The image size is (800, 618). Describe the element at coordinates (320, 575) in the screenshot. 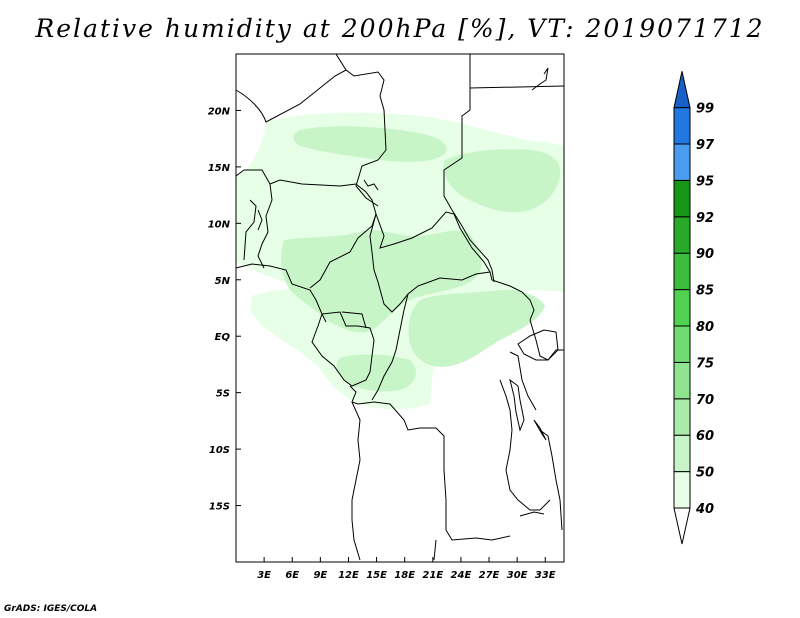

I see `lon-tick-label: 9E` at that location.